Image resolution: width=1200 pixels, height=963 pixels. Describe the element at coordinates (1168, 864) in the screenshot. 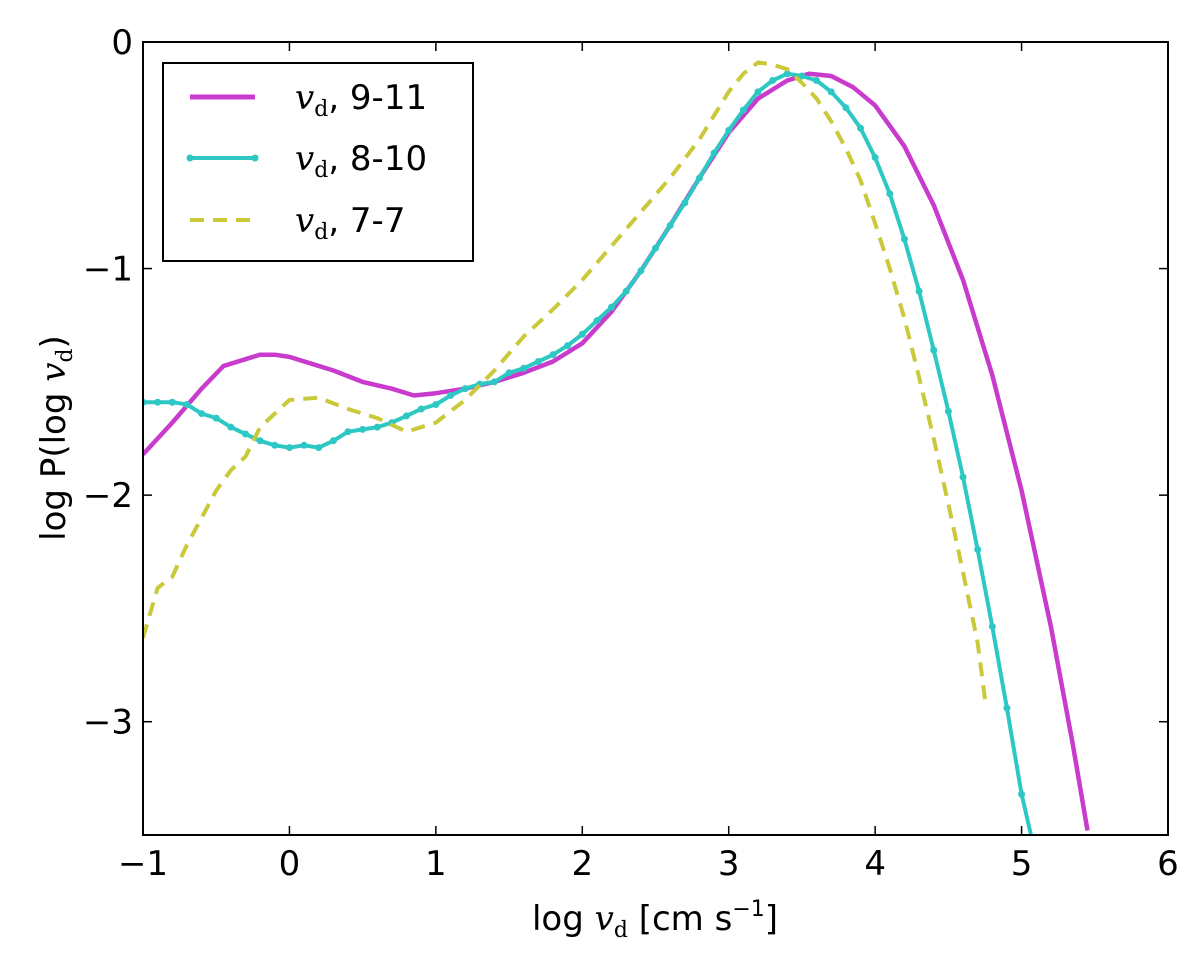

I see `x-tick-label: 6` at that location.